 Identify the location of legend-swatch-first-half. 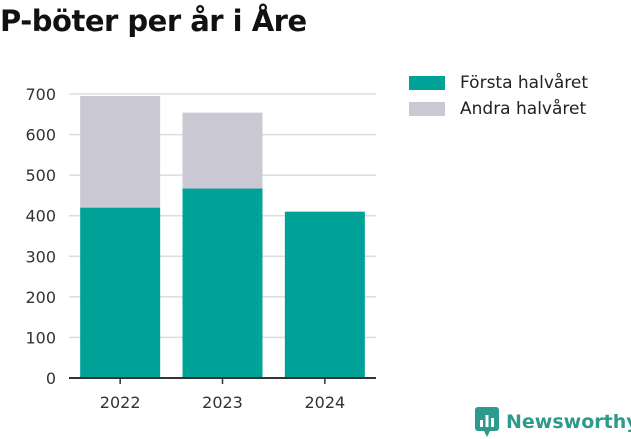
(427, 83).